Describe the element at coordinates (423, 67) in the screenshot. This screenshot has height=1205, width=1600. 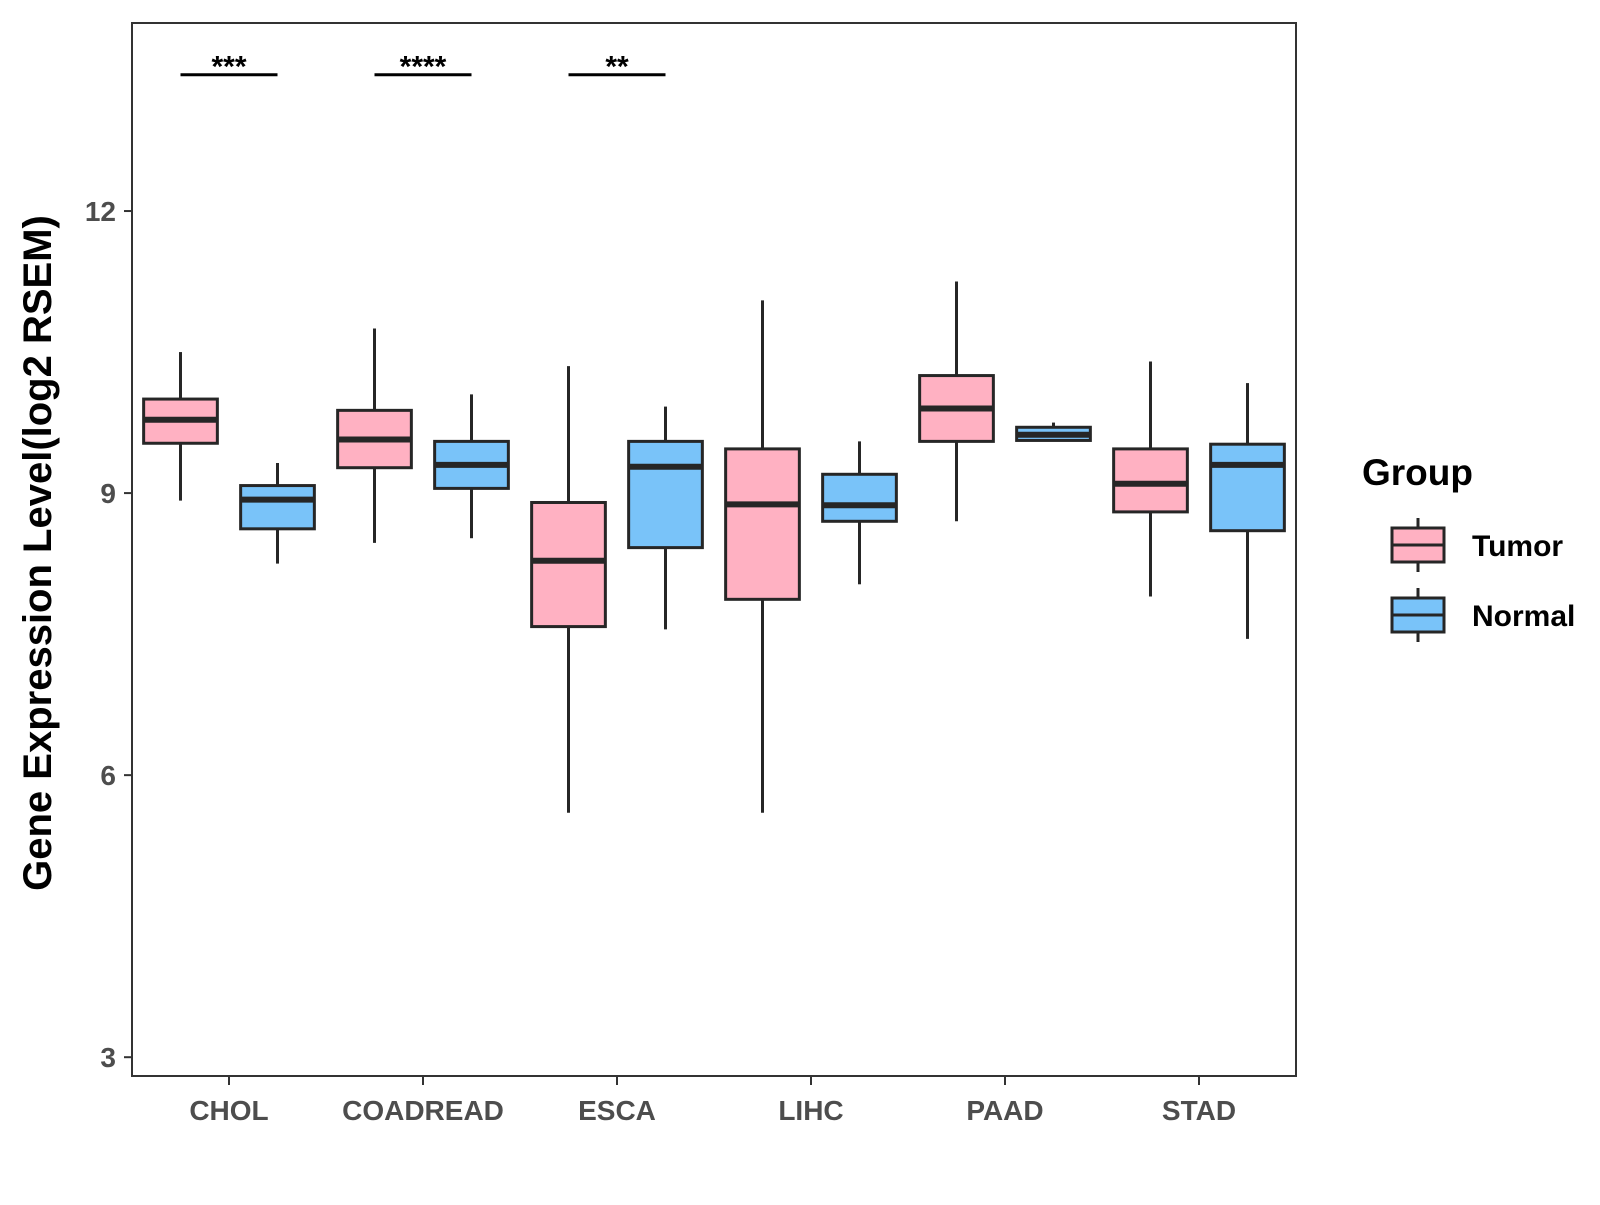
I see `significance-label: ****` at that location.